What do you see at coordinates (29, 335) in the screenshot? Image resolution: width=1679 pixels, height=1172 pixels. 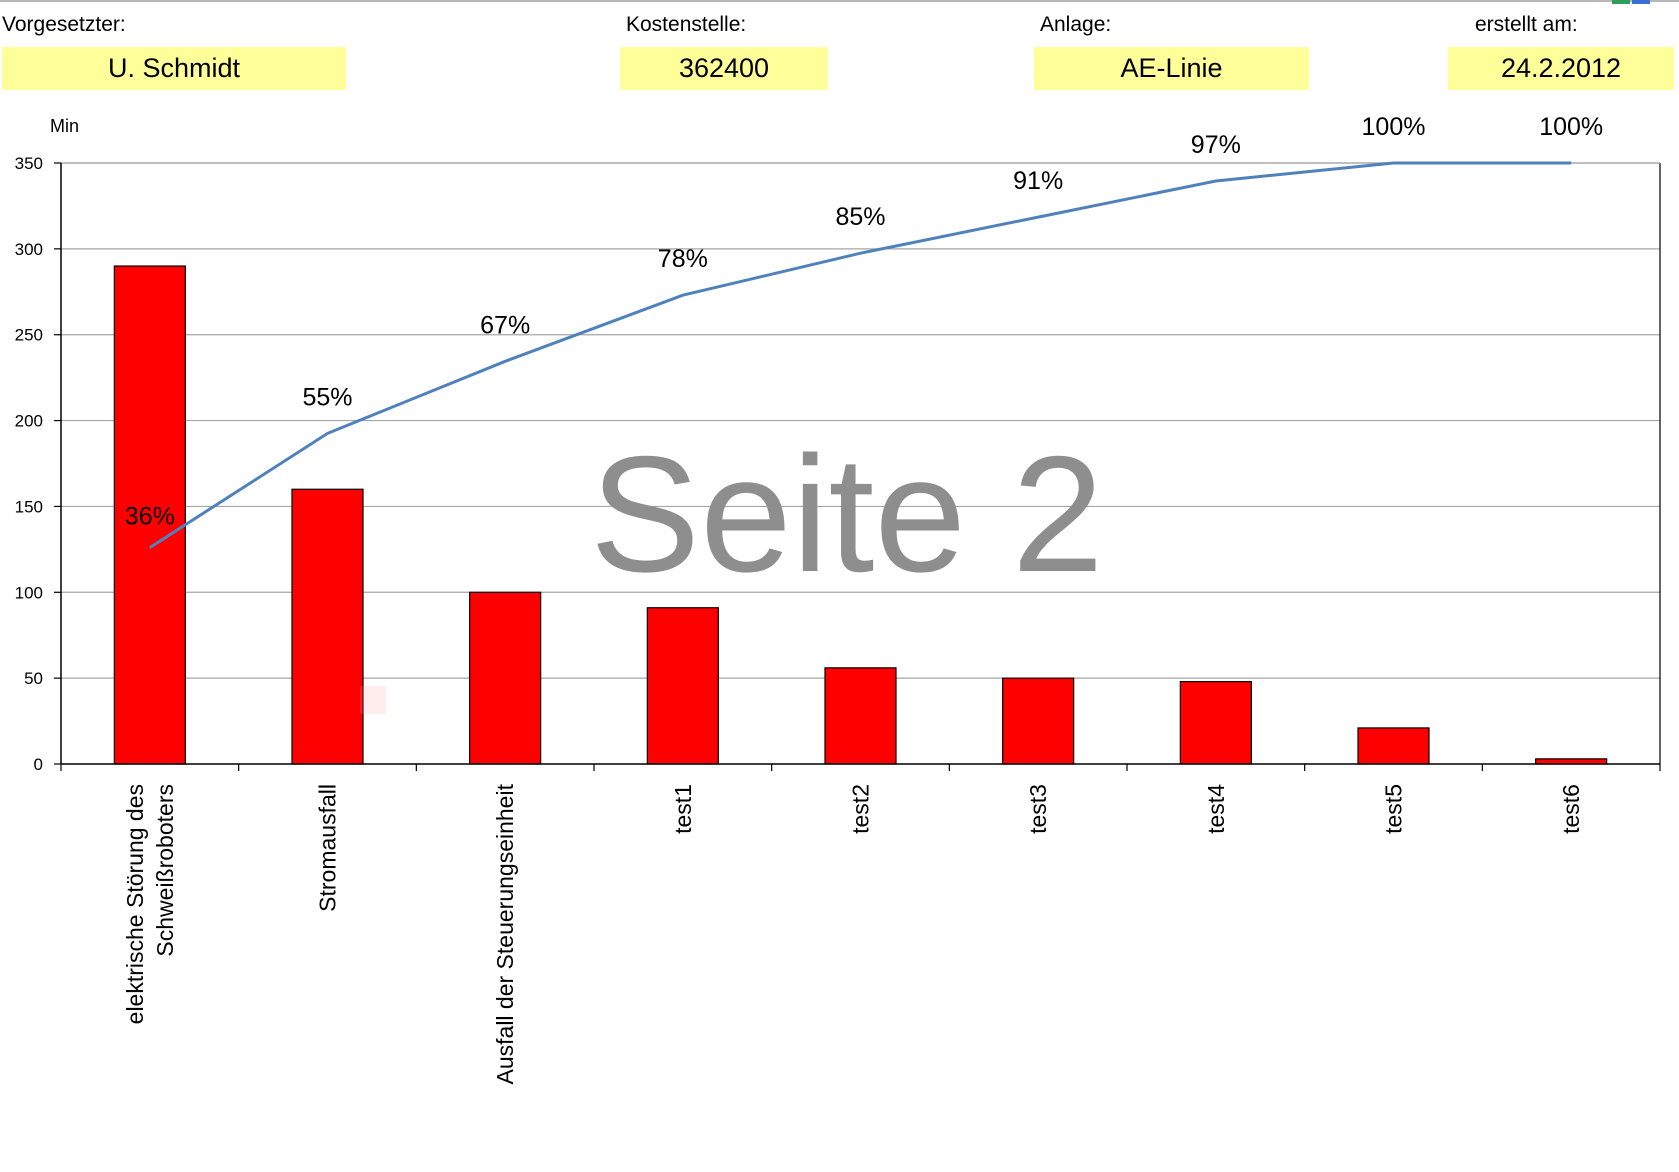 I see `y-tick-label: 250` at bounding box center [29, 335].